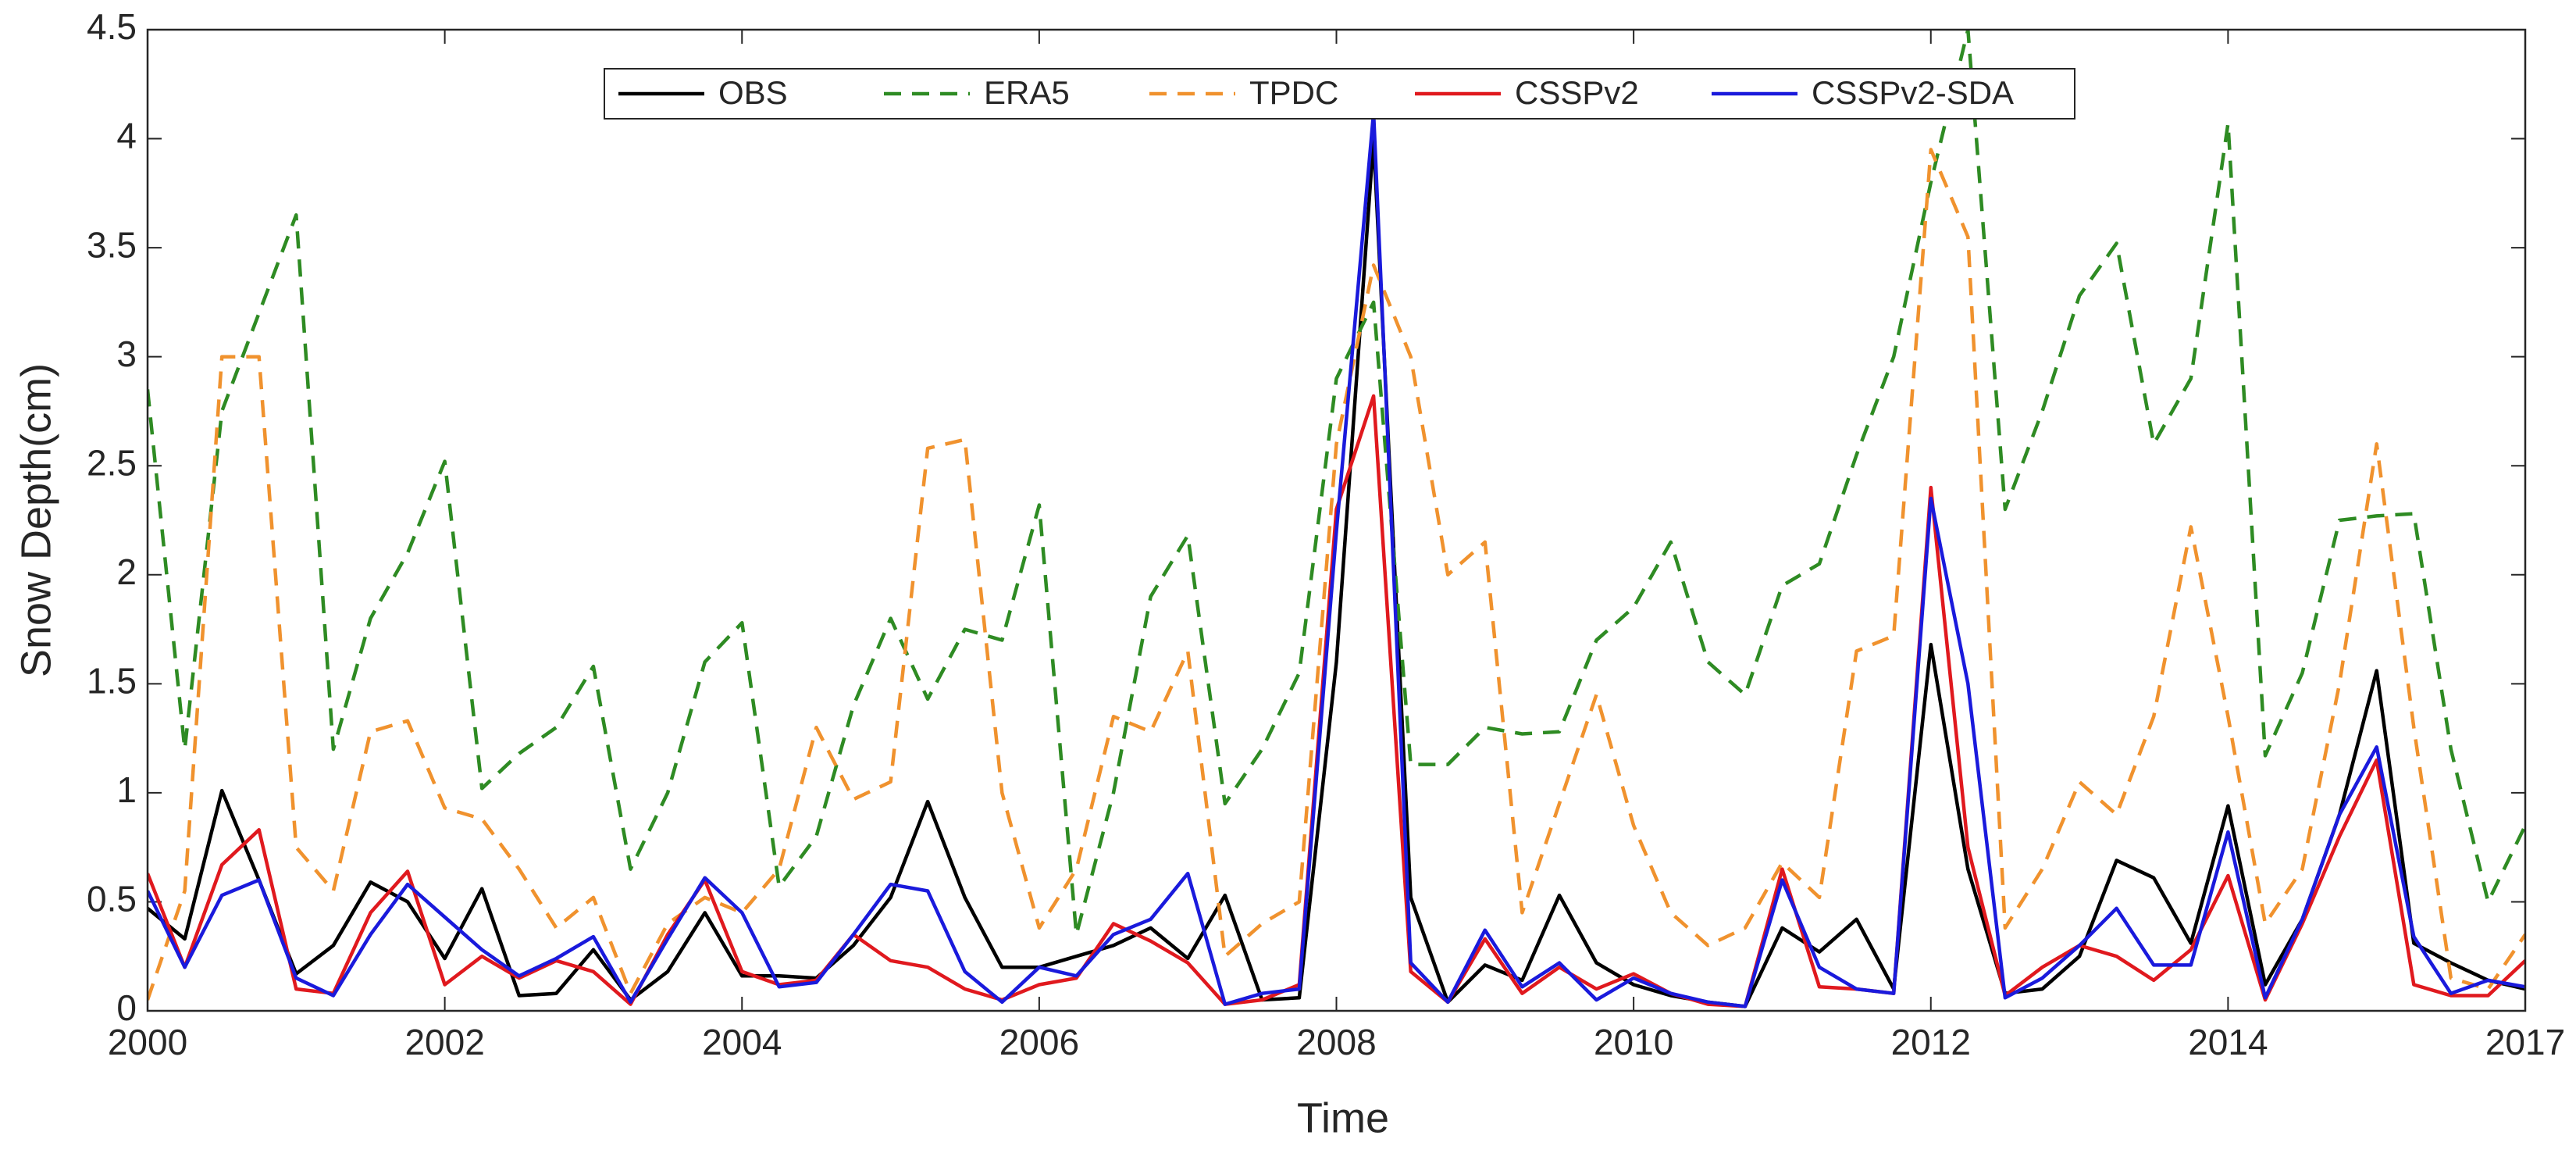  Describe the element at coordinates (2525, 1042) in the screenshot. I see `x-tick-label: 2017` at that location.